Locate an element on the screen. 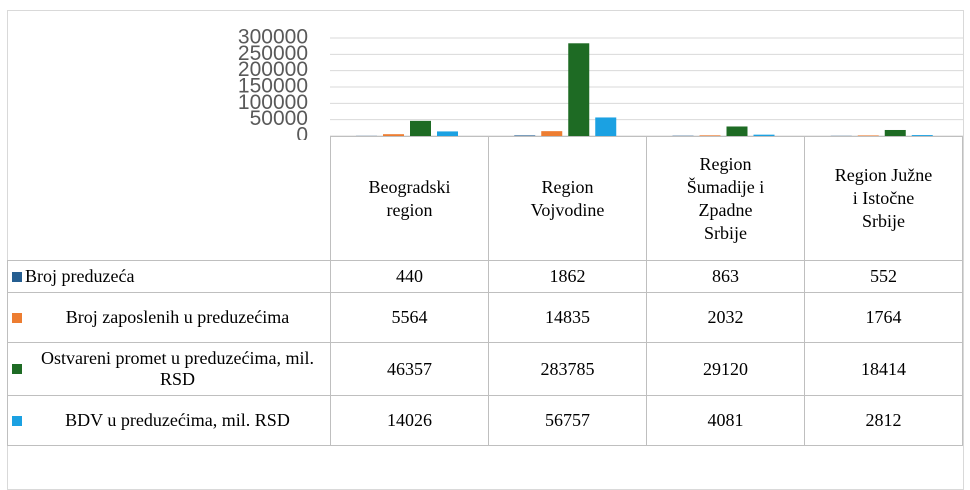  legend-entry: Broj preduzeća is located at coordinates (171, 276).